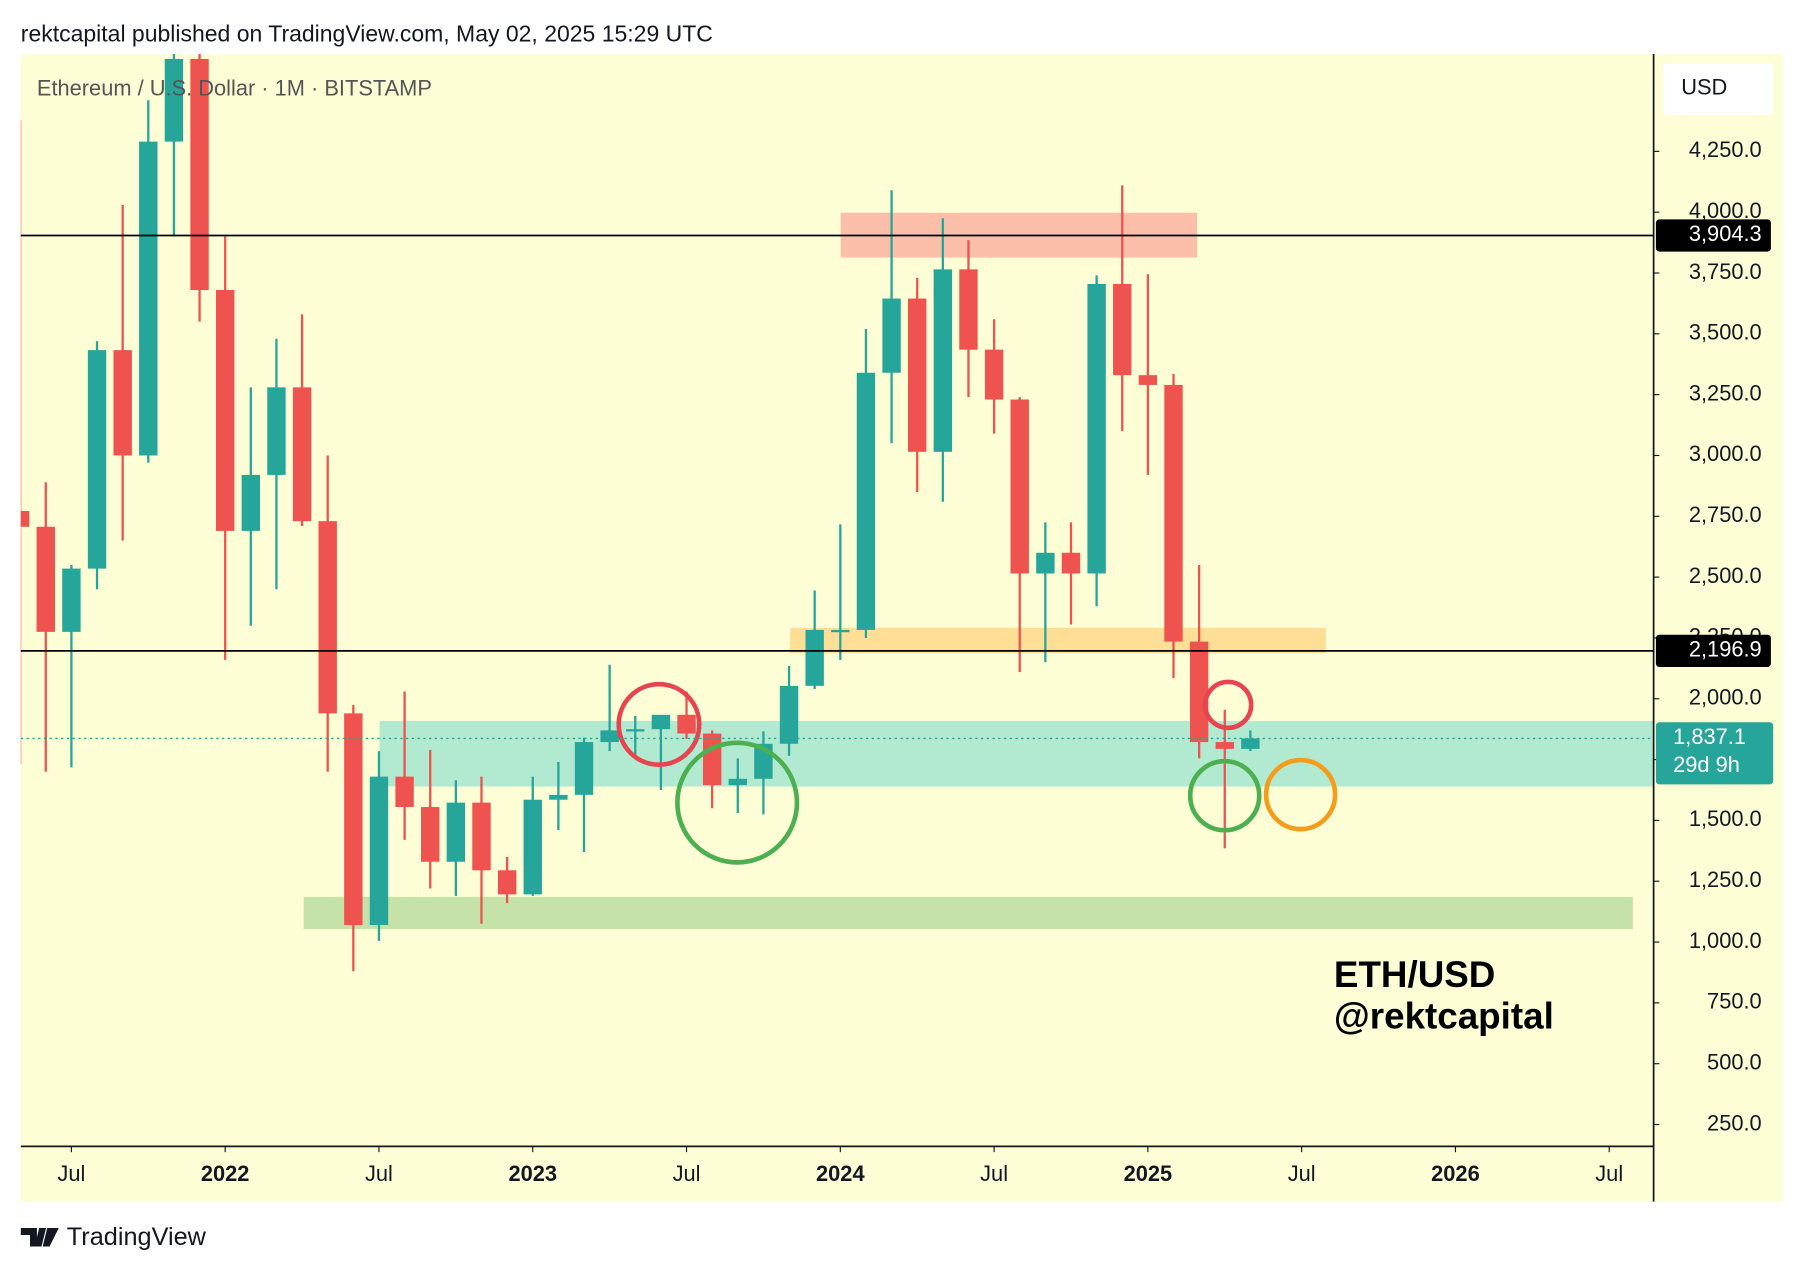  Describe the element at coordinates (1148, 1173) in the screenshot. I see `x-tick-label: 2025` at that location.